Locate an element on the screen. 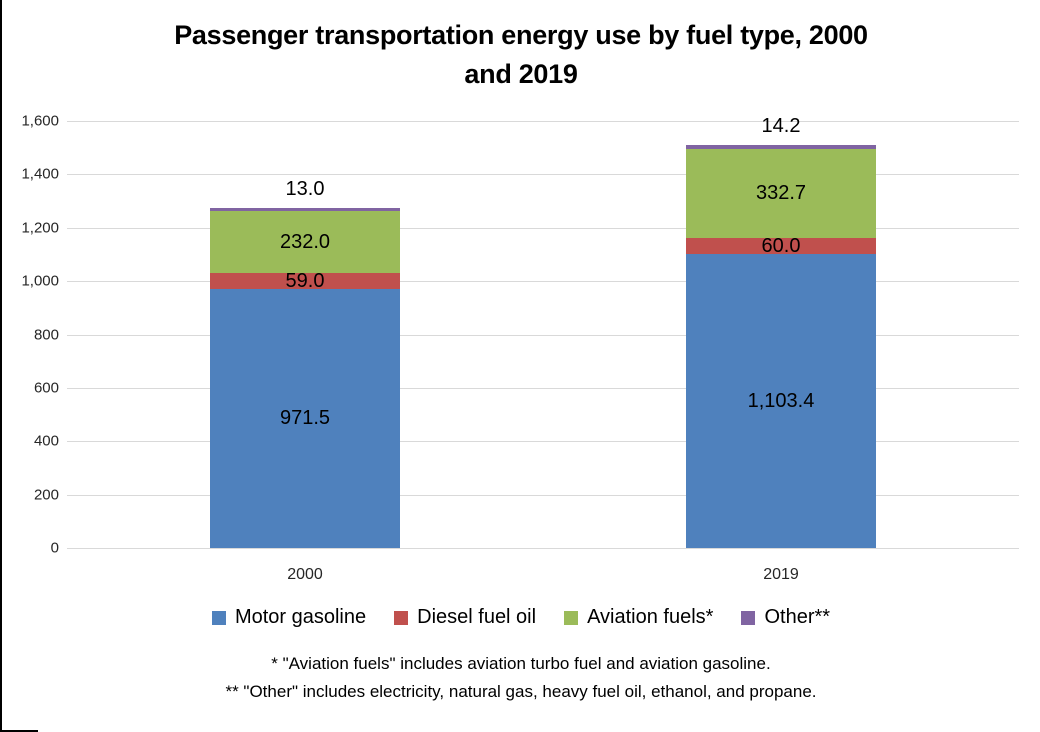 This screenshot has height=732, width=1040. y-axis-tick-label: 800 is located at coordinates (46, 334).